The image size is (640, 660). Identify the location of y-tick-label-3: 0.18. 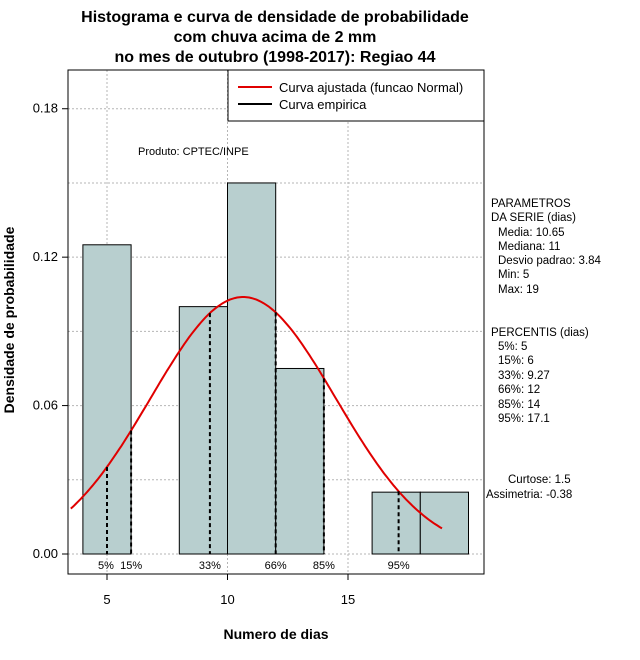
(45, 108).